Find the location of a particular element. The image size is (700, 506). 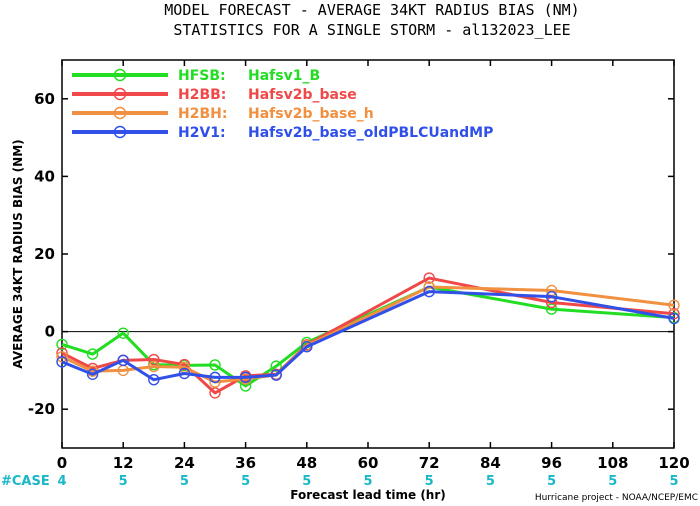

y-tick-label: -20 is located at coordinates (41, 409).